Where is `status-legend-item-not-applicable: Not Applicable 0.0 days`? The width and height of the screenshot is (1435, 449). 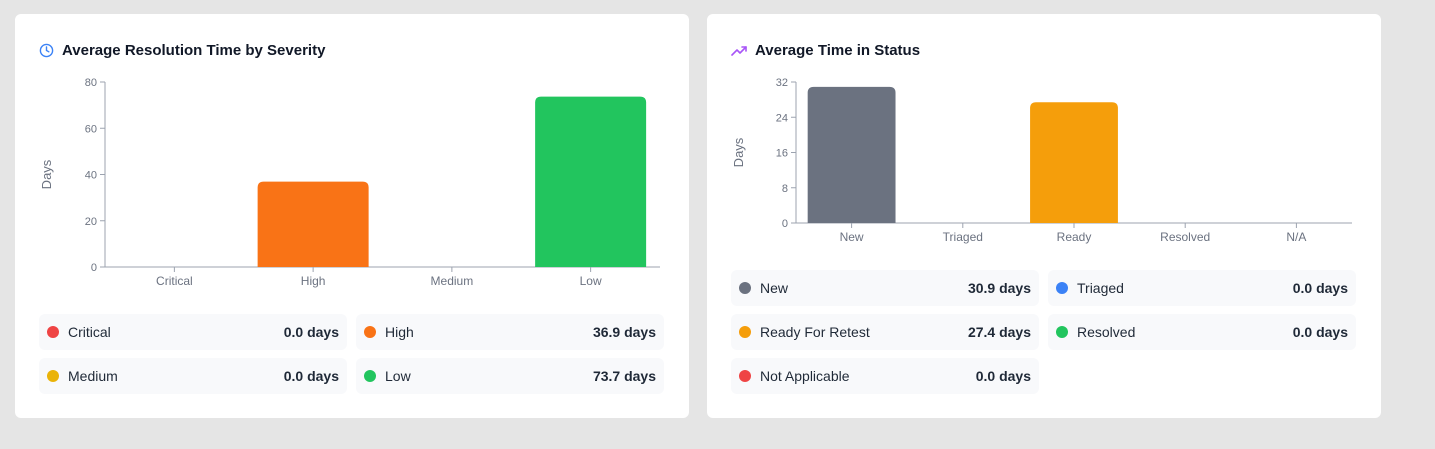 status-legend-item-not-applicable: Not Applicable 0.0 days is located at coordinates (885, 376).